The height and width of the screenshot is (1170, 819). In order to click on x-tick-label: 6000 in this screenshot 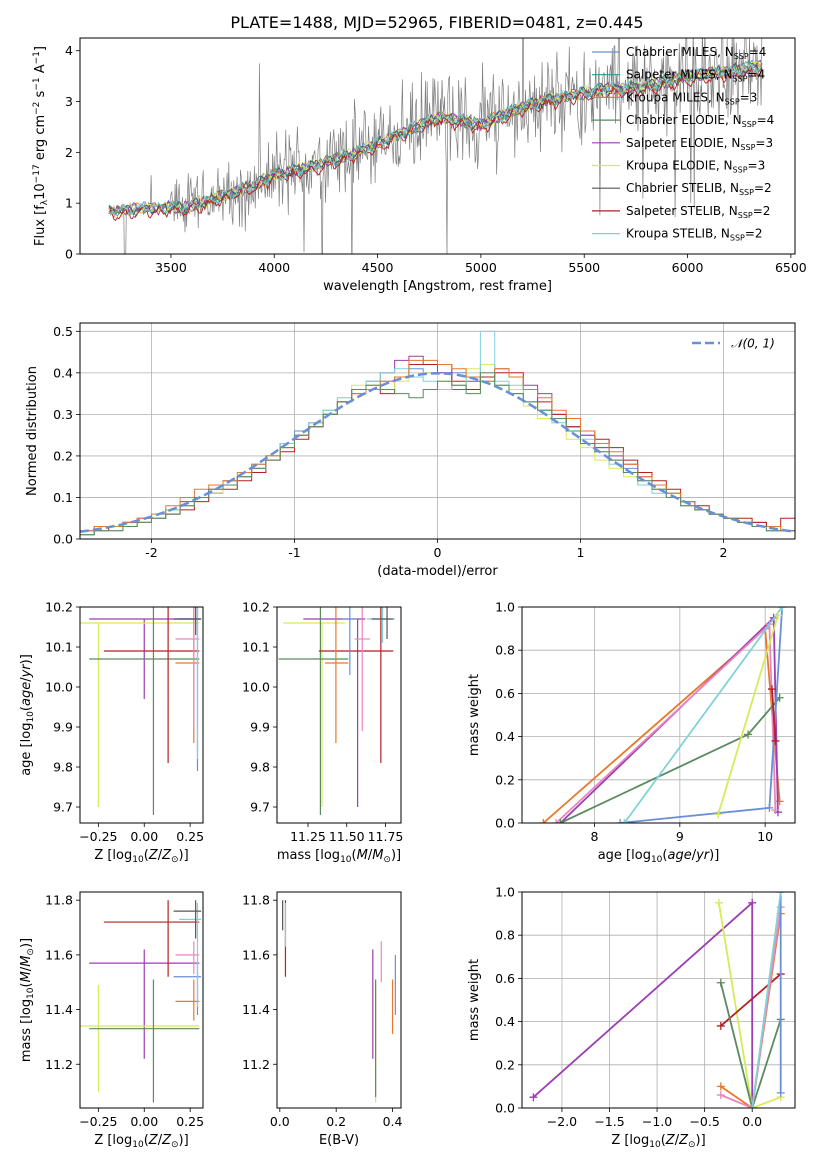, I will do `click(688, 267)`.